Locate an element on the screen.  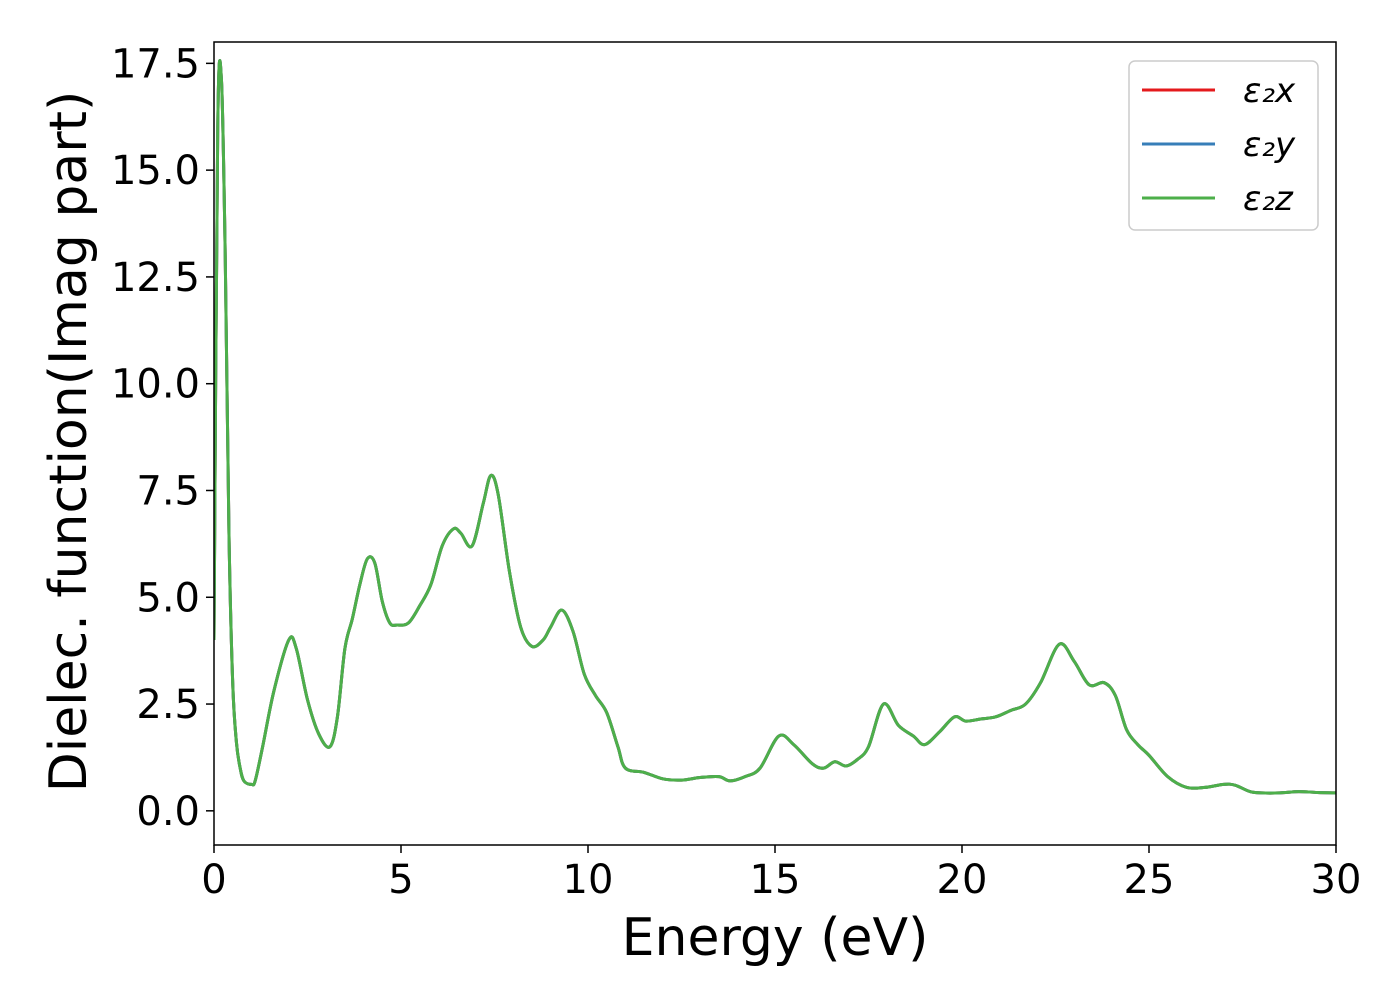
y-tick-label: 2.5 is located at coordinates (168, 705).